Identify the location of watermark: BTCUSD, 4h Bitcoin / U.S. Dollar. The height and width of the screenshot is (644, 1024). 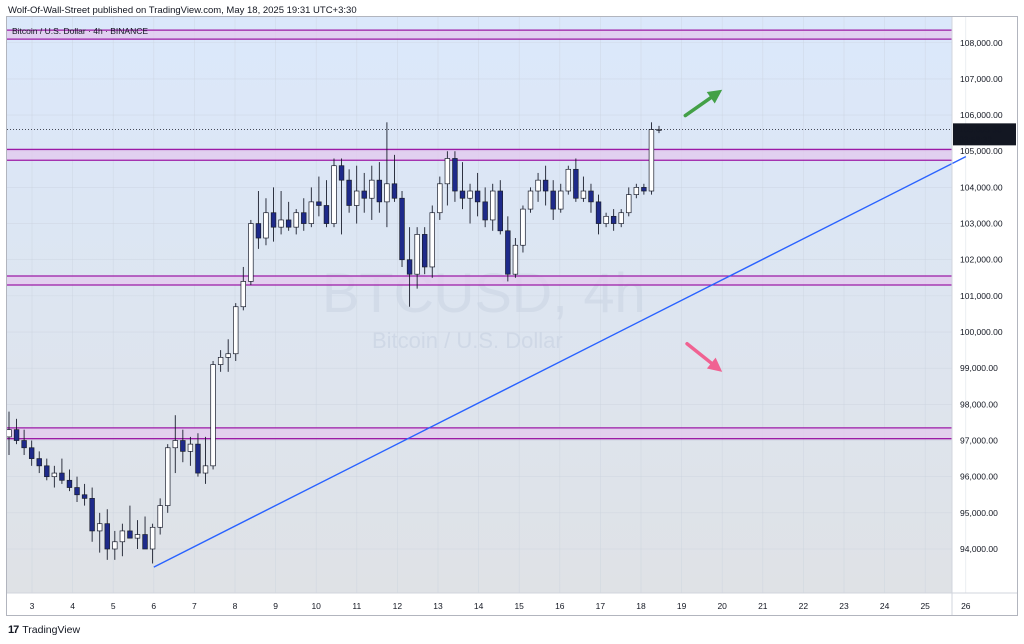
(484, 307).